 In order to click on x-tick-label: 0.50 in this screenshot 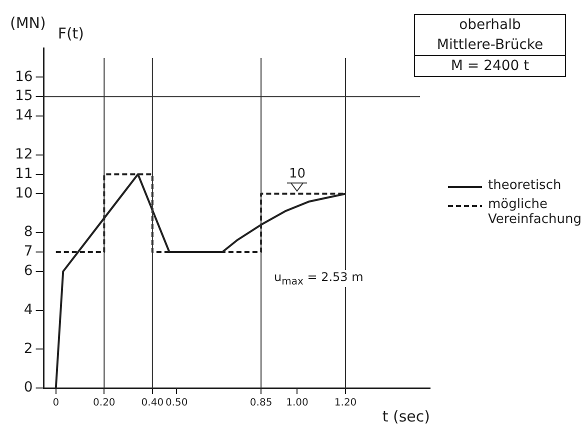, I will do `click(176, 403)`.